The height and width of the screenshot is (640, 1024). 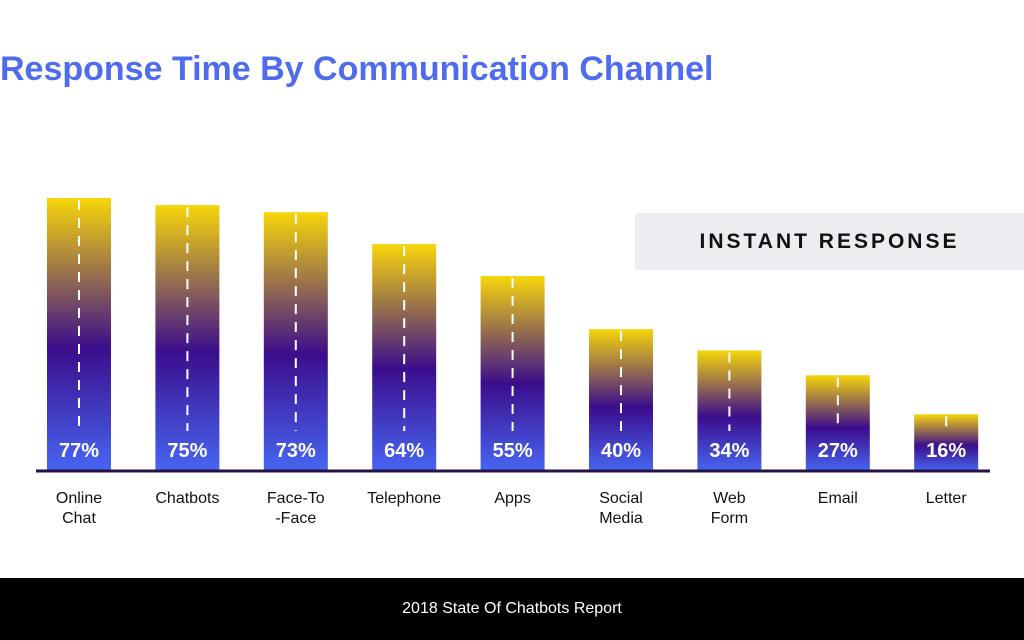 I want to click on footer-bar: 2018 State Of Chatbots Report, so click(x=512, y=609).